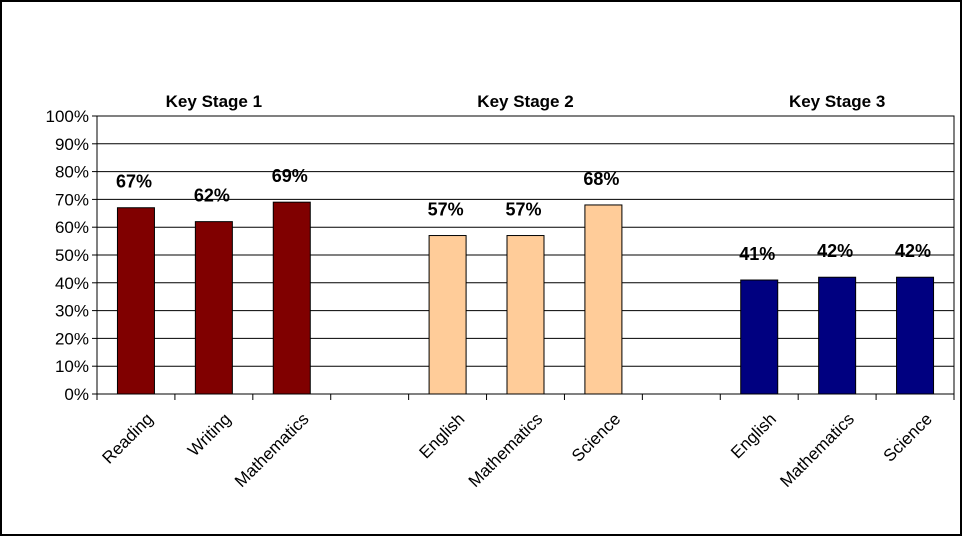 The image size is (962, 536). Describe the element at coordinates (72, 366) in the screenshot. I see `y-tick-label: 10%` at that location.